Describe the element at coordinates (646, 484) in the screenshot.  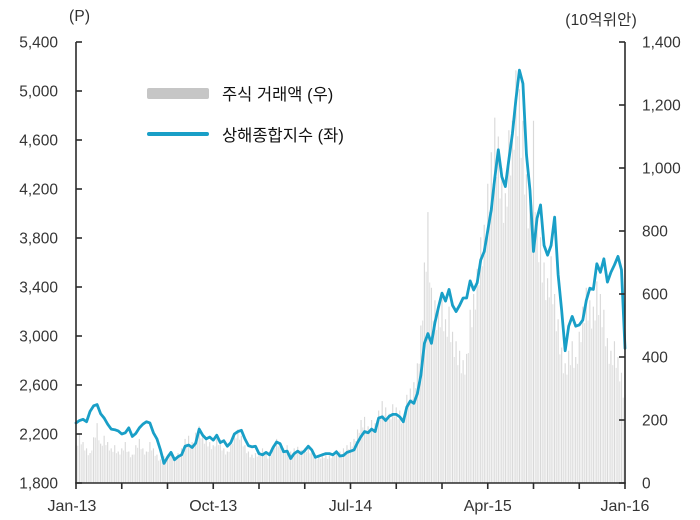
I see `svg-text: 0` at that location.